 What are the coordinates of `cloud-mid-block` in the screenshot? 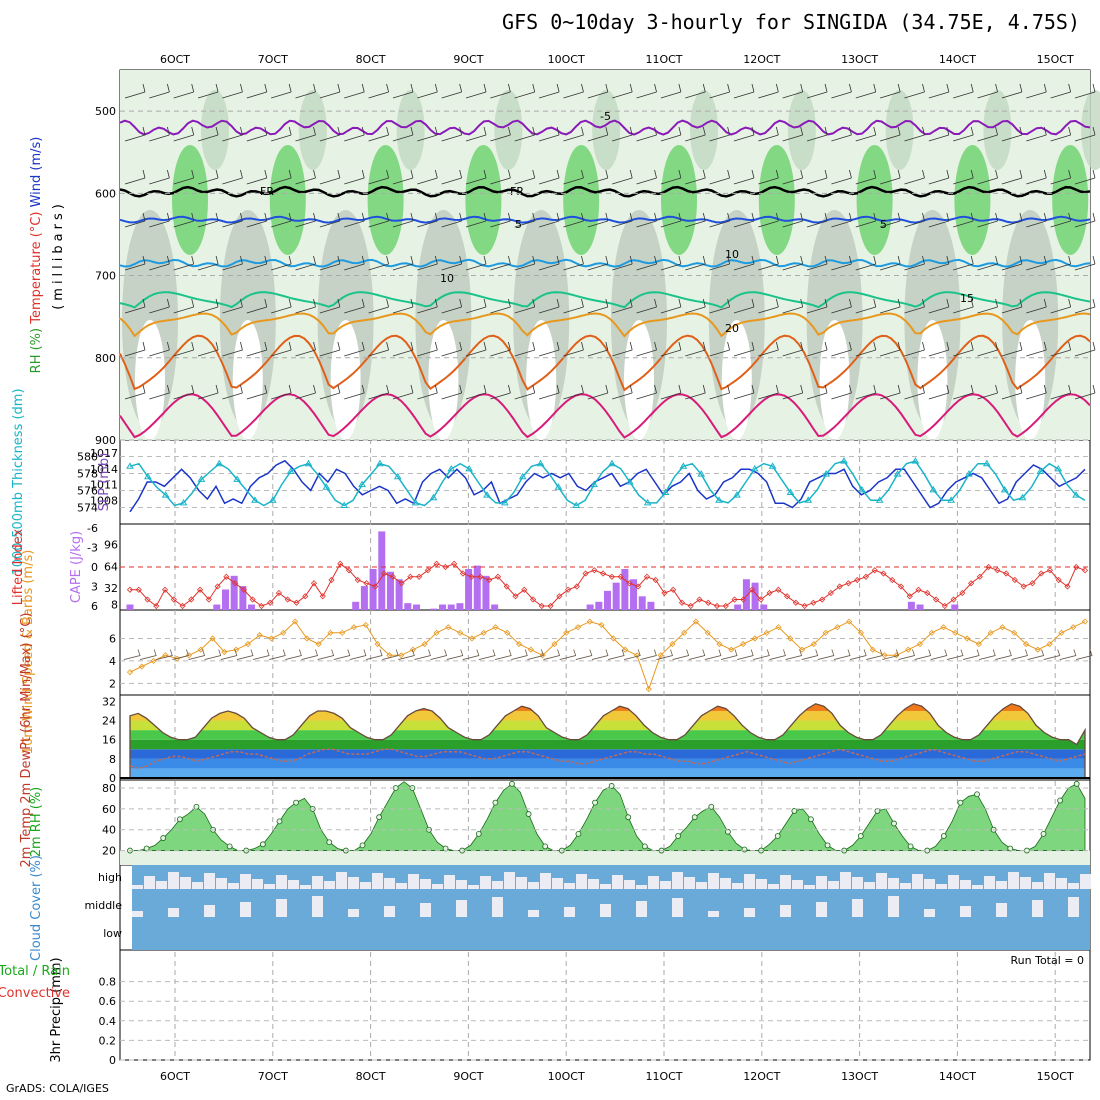 It's located at (425, 910).